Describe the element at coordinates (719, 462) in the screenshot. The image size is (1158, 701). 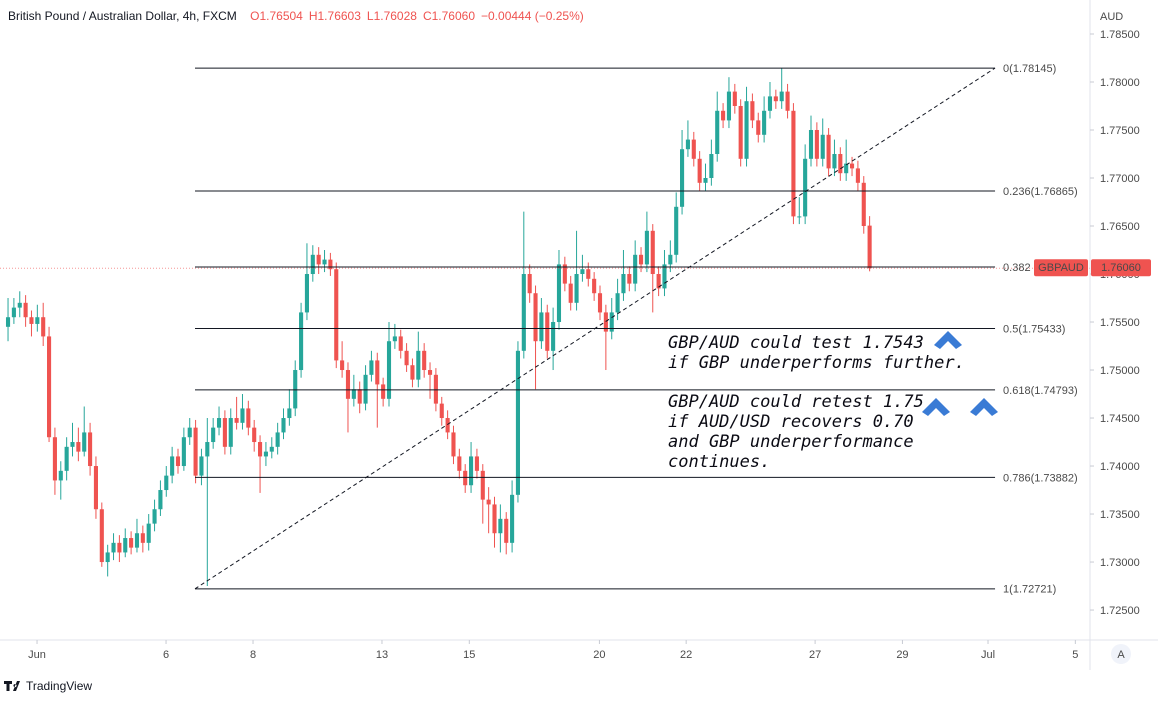
I see `annotation: continues.` at that location.